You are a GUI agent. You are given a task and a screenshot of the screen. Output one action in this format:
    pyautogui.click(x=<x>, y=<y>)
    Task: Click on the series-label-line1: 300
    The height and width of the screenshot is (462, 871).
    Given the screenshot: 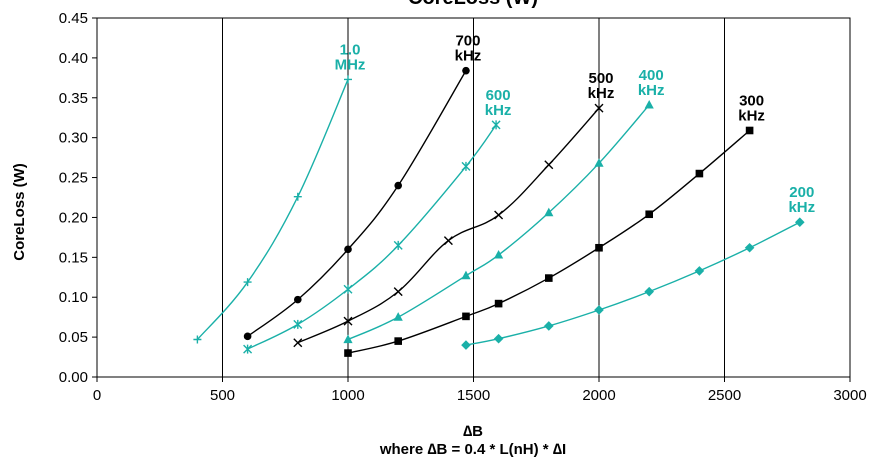 What is the action you would take?
    pyautogui.click(x=751, y=100)
    